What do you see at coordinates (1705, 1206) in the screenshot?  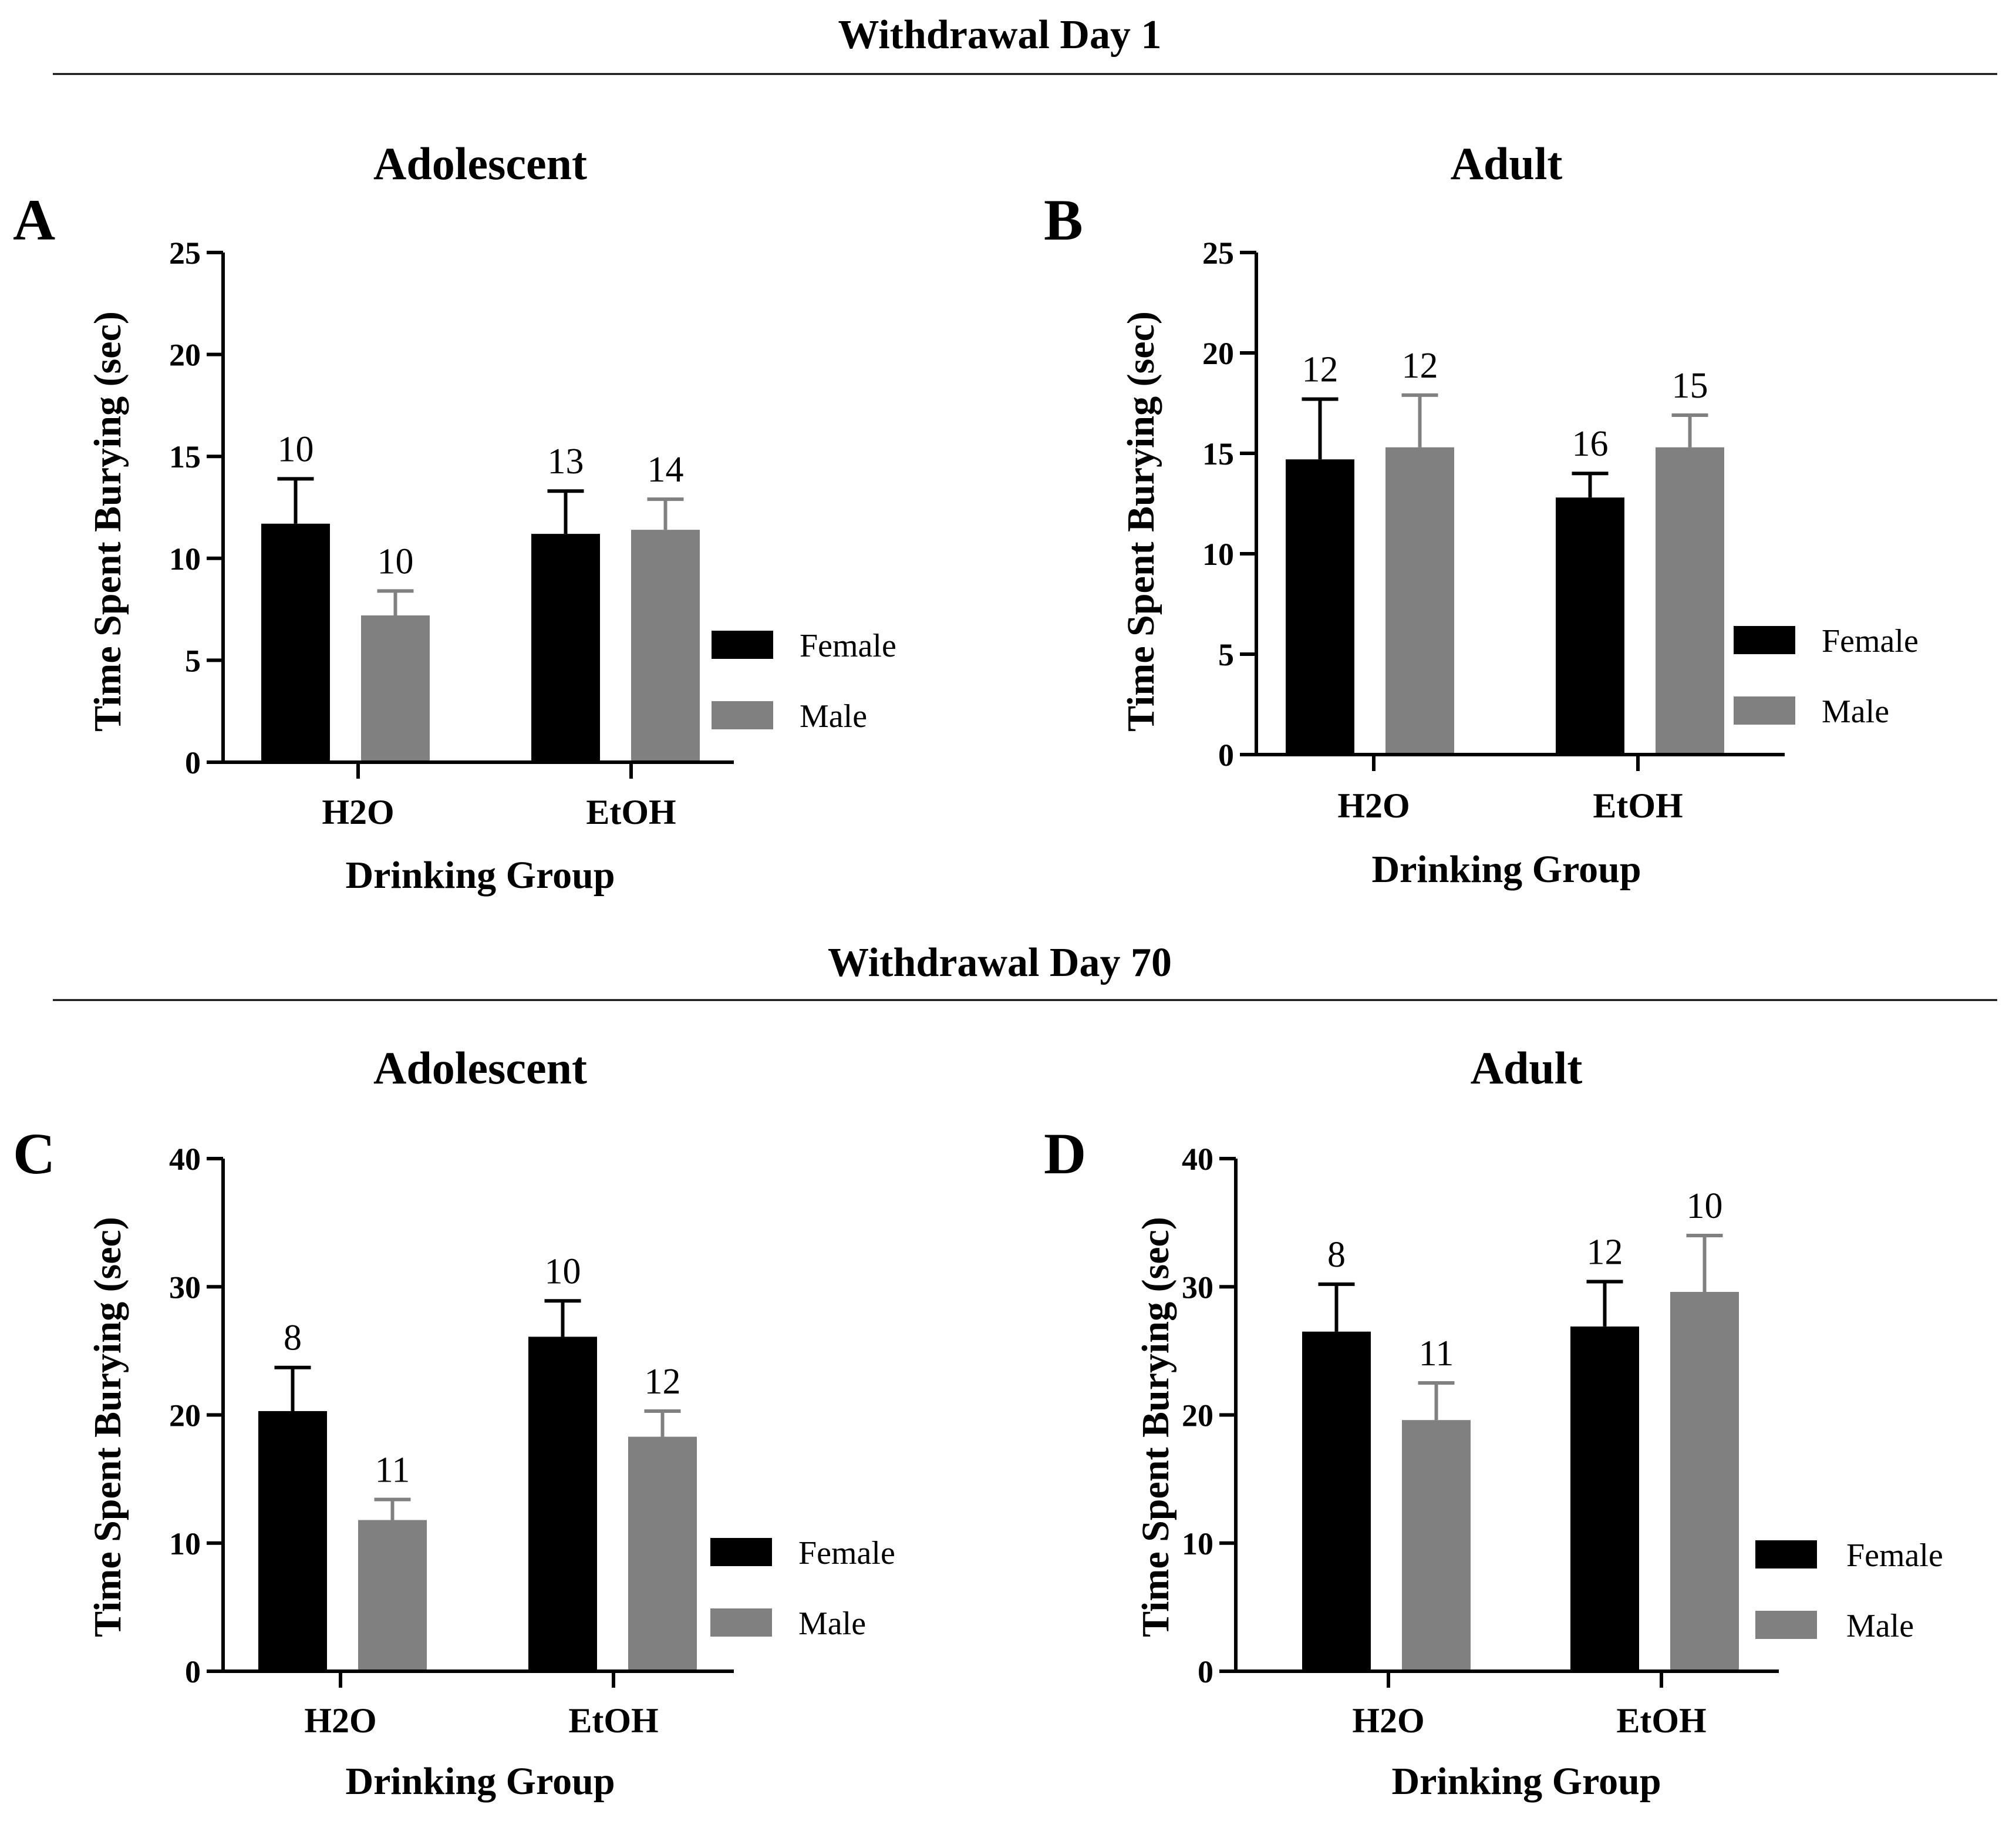 I see `n-label-male-etoh: 10` at bounding box center [1705, 1206].